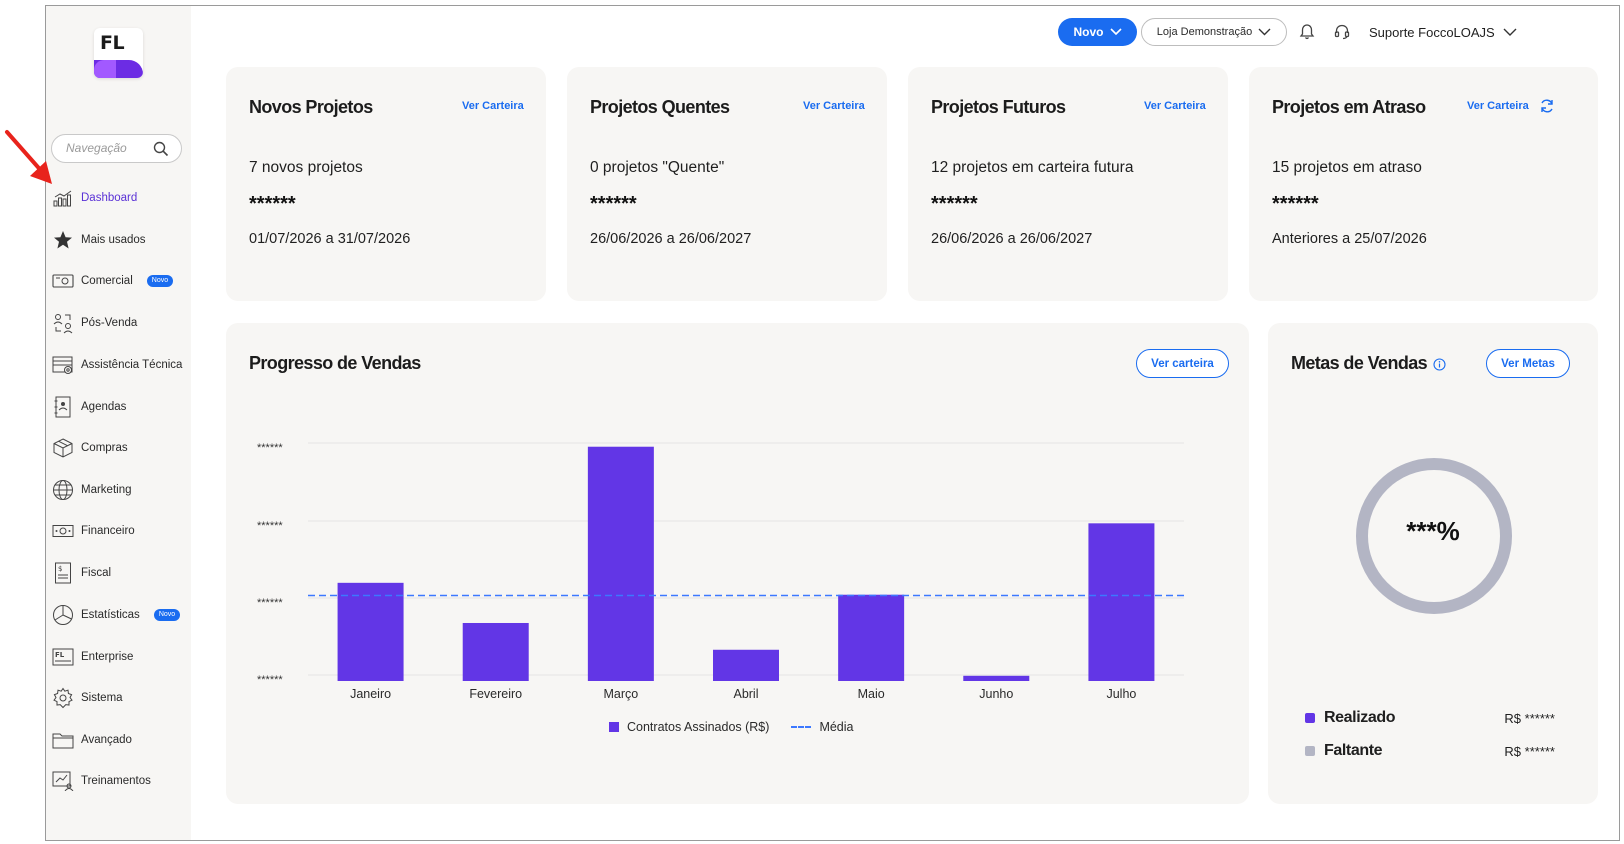  I want to click on novo-button: Novo, so click(1097, 32).